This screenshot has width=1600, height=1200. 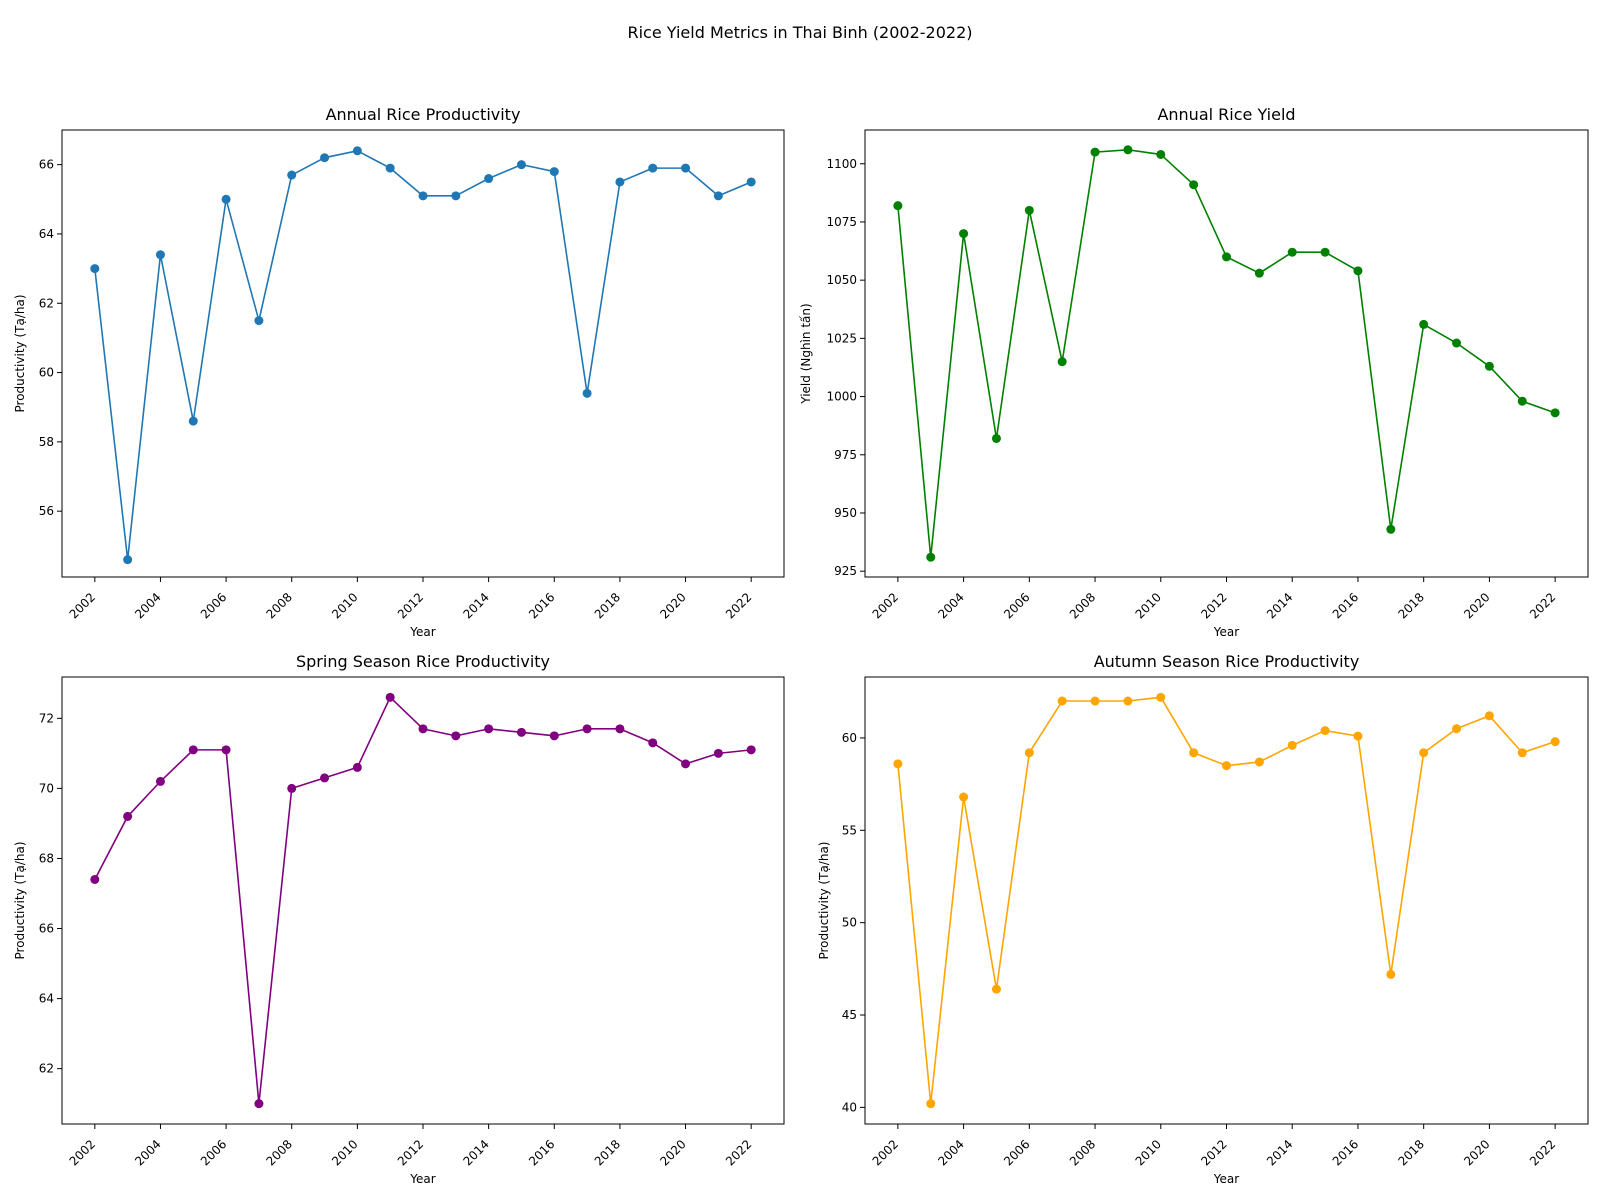 What do you see at coordinates (845, 571) in the screenshot?
I see `y-tick-label: 925` at bounding box center [845, 571].